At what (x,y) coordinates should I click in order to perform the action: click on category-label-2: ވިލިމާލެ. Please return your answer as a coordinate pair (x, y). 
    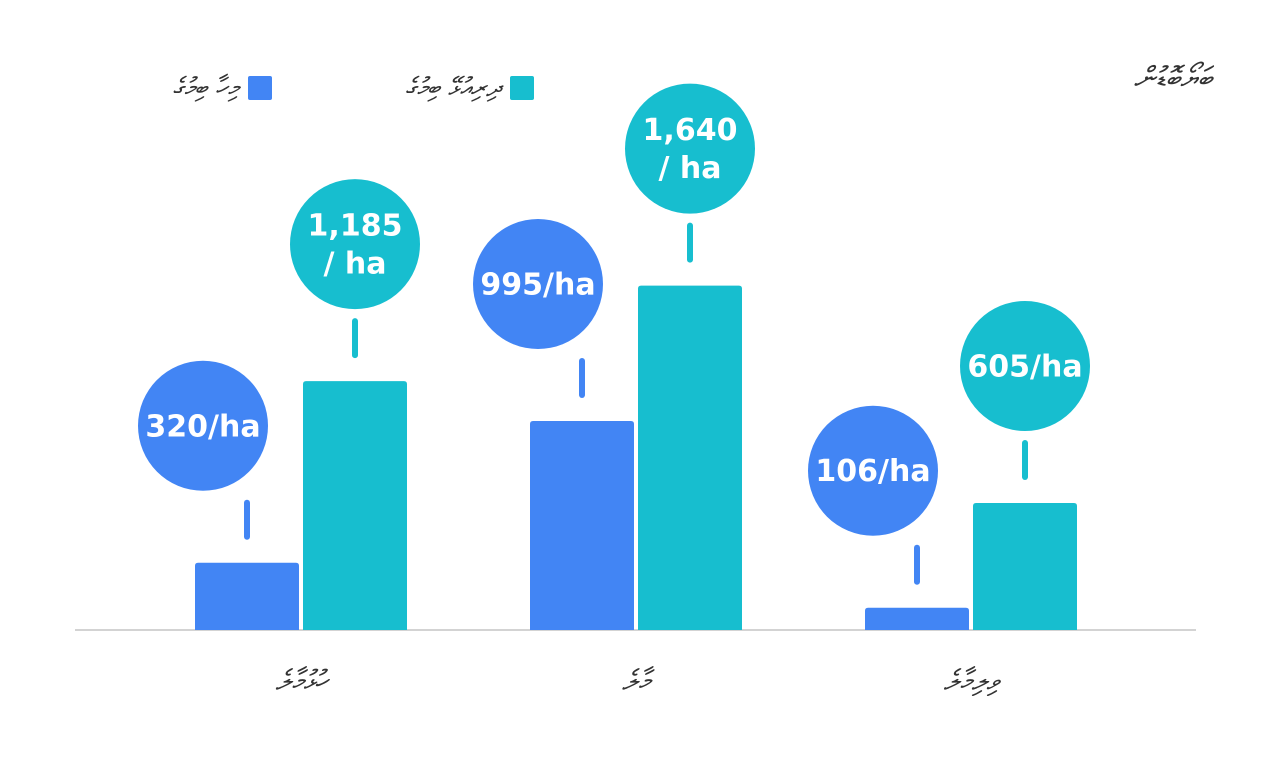
    Looking at the image, I should click on (973, 680).